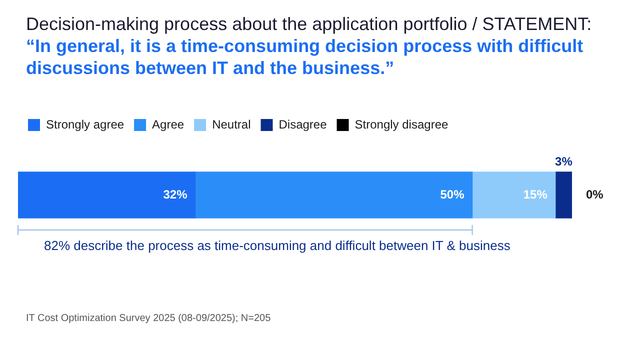  Describe the element at coordinates (535, 194) in the screenshot. I see `data-label: 15%` at that location.